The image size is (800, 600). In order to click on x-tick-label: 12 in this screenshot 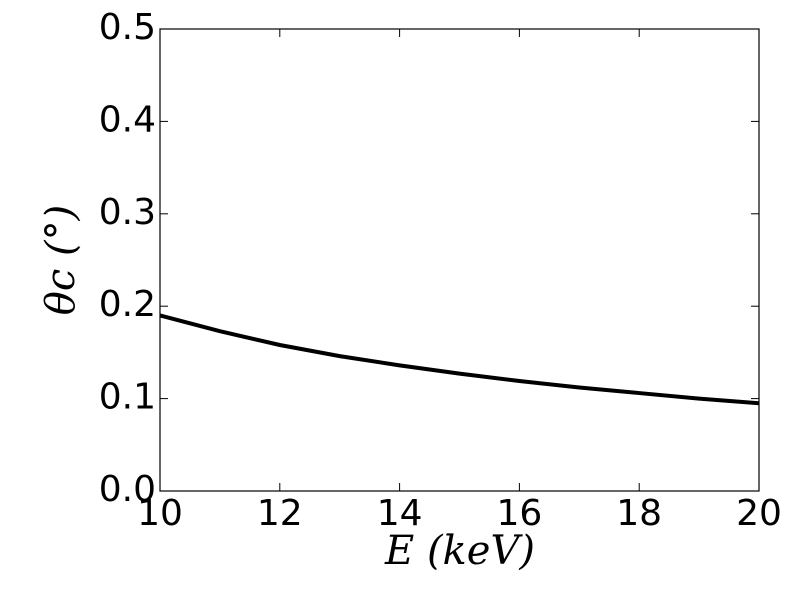, I will do `click(280, 513)`.